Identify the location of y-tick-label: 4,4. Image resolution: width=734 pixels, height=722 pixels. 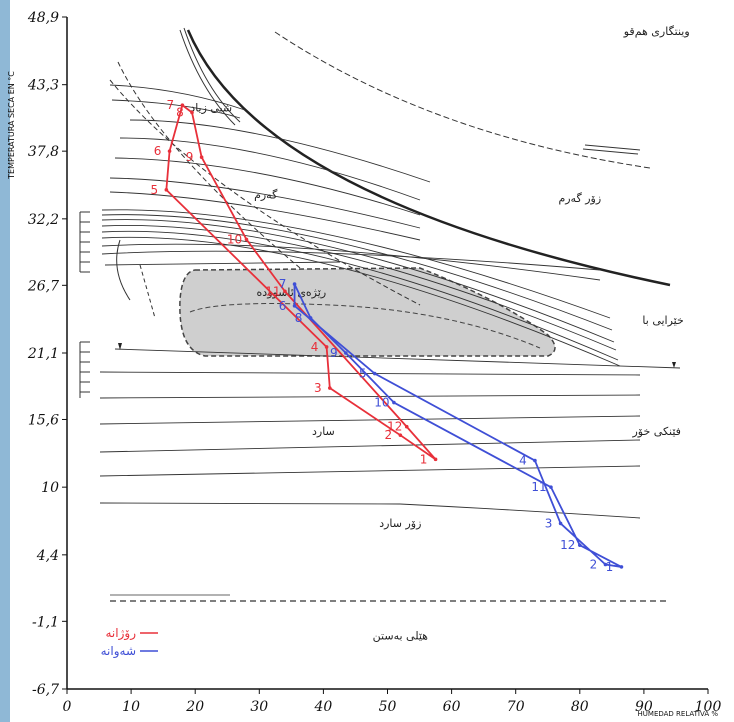
(47, 556).